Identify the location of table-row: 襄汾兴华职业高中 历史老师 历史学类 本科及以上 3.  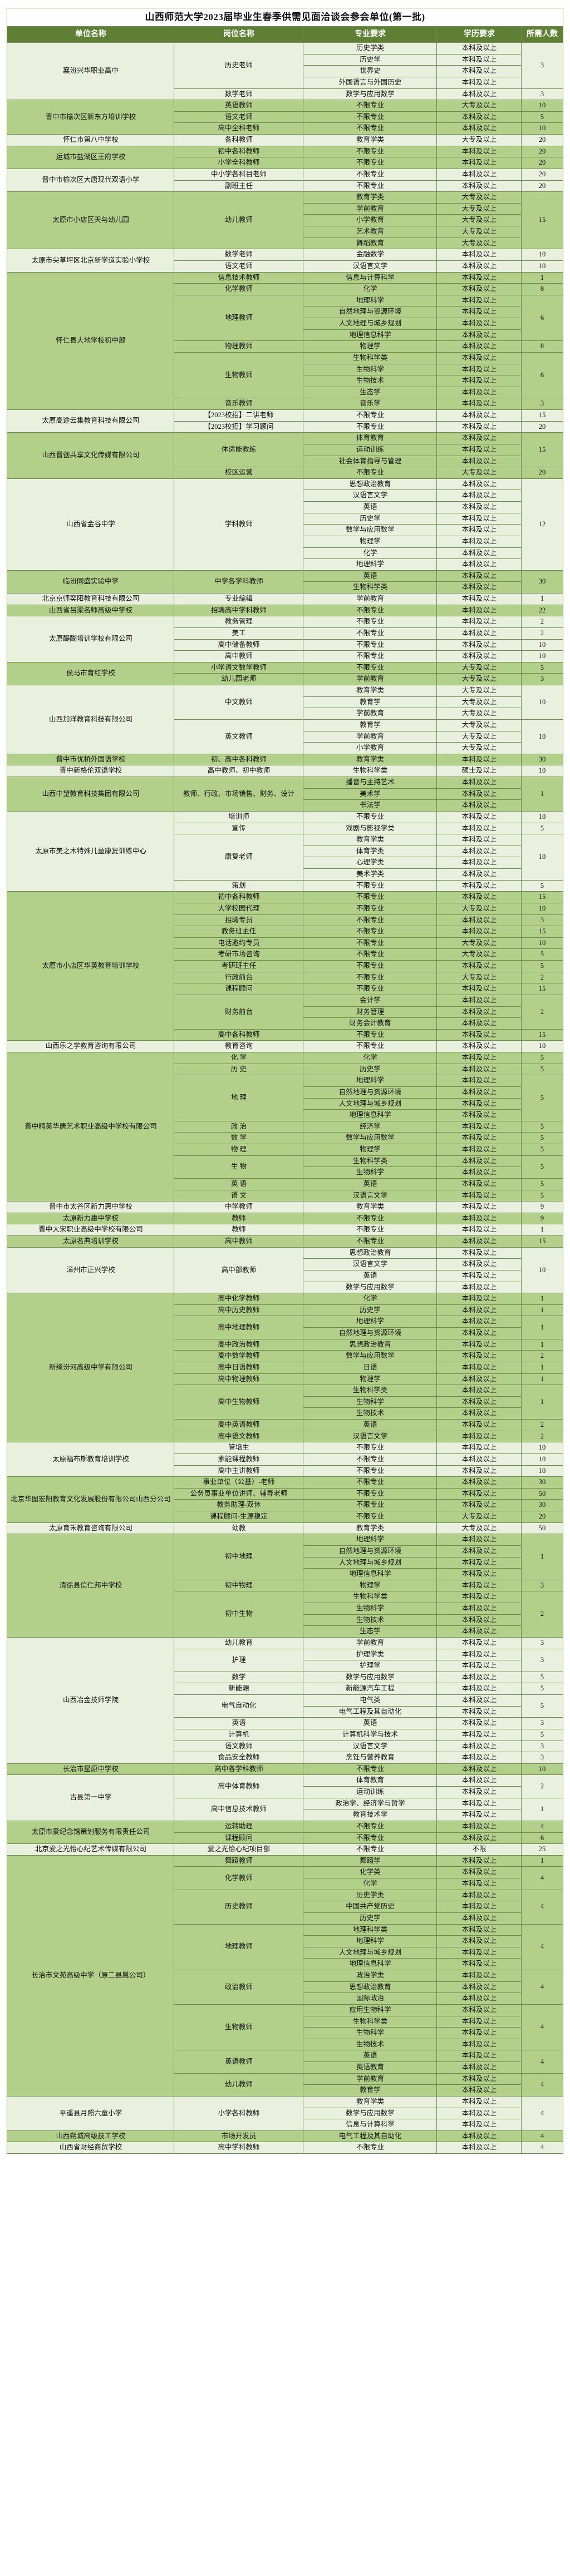
(285, 71).